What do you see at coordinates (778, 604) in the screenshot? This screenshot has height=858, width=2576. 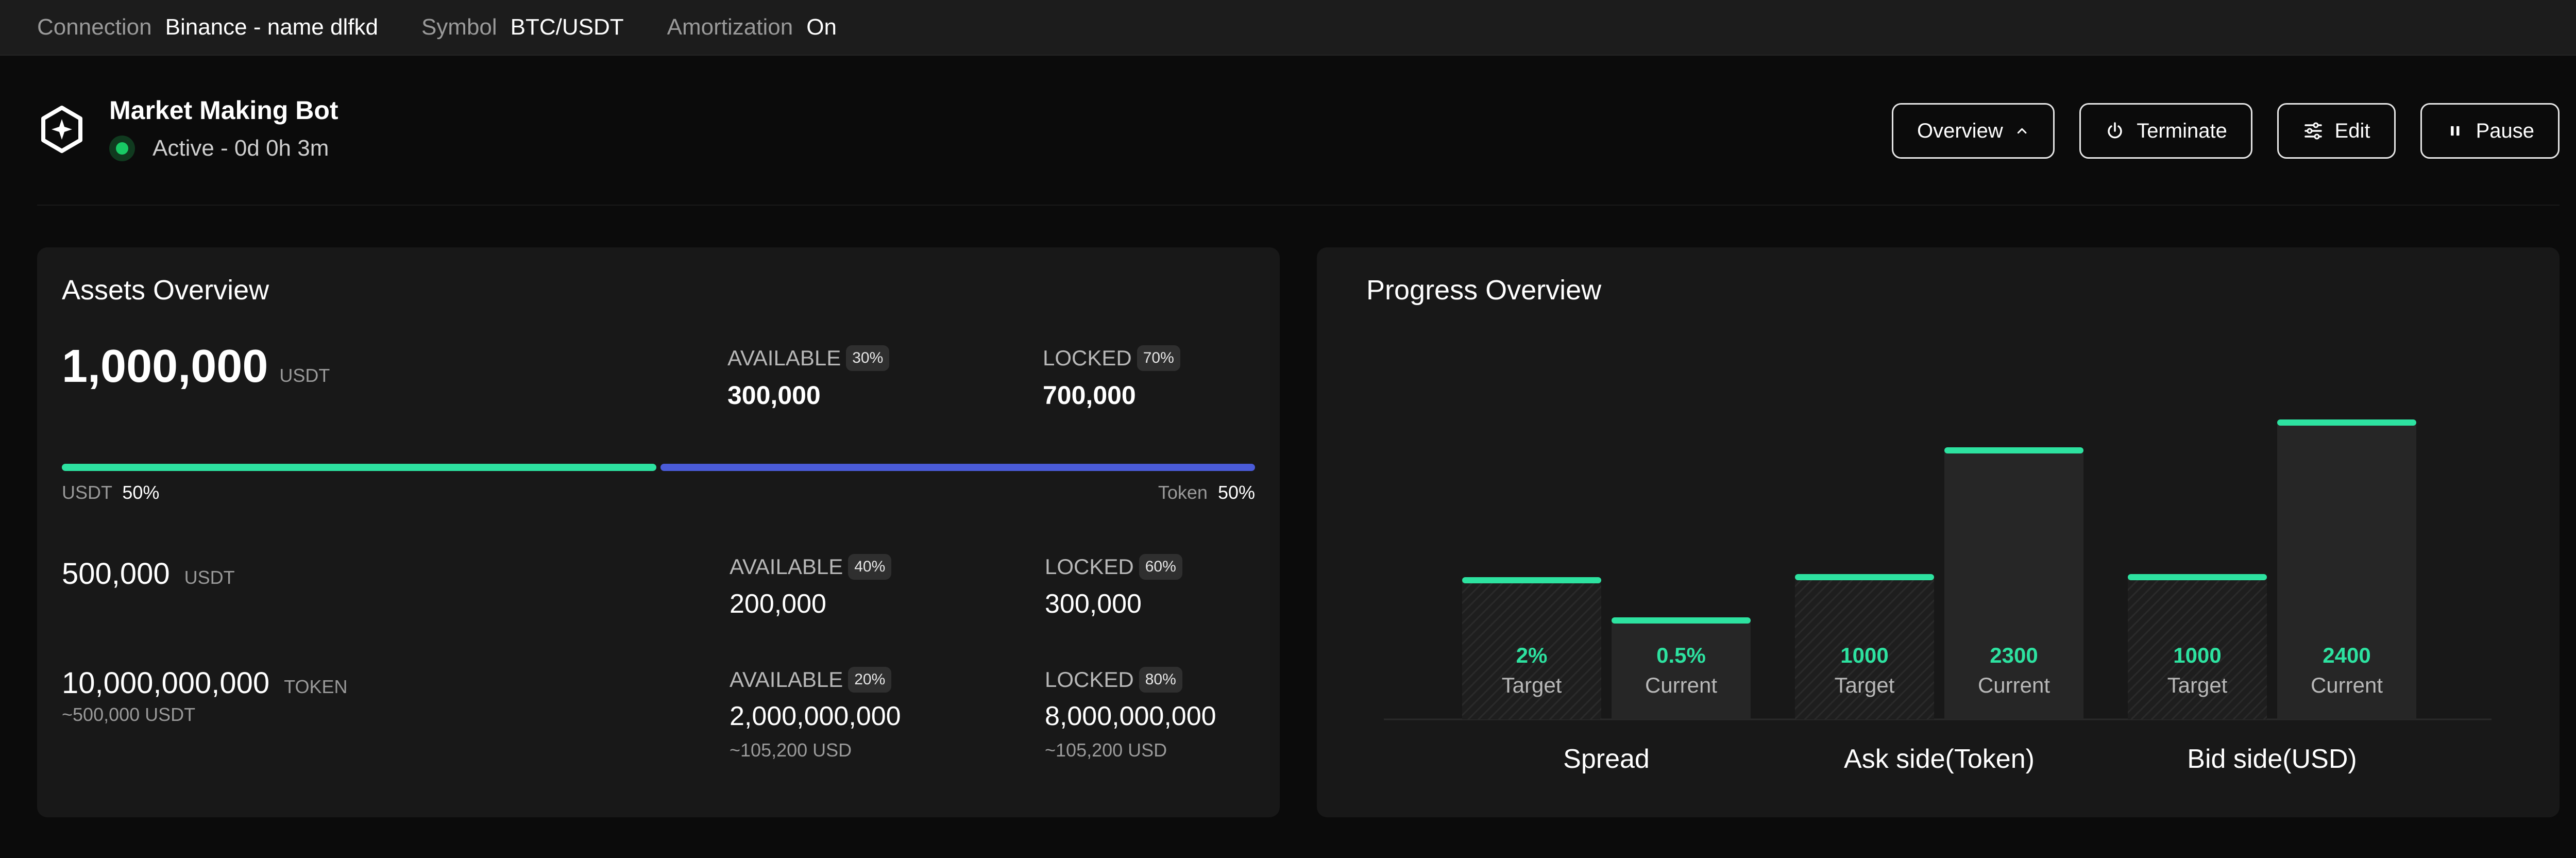 I see `usdt-available-value: 200,000` at bounding box center [778, 604].